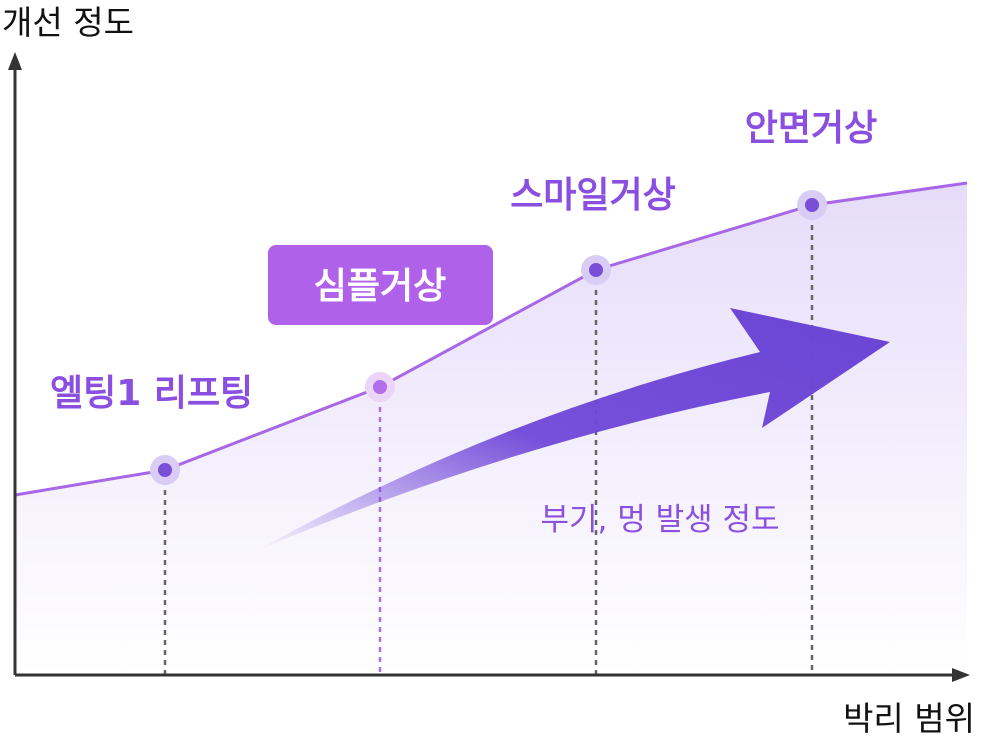  What do you see at coordinates (68, 22) in the screenshot?
I see `y-axis-label: 개선 정도` at bounding box center [68, 22].